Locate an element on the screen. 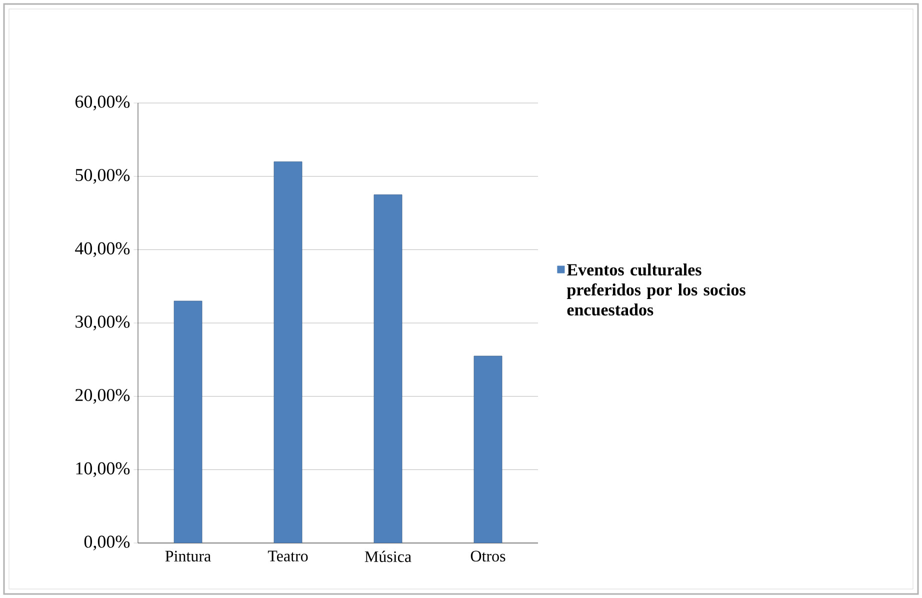 This screenshot has width=922, height=598. y-tick-label: 40,00% is located at coordinates (102, 250).